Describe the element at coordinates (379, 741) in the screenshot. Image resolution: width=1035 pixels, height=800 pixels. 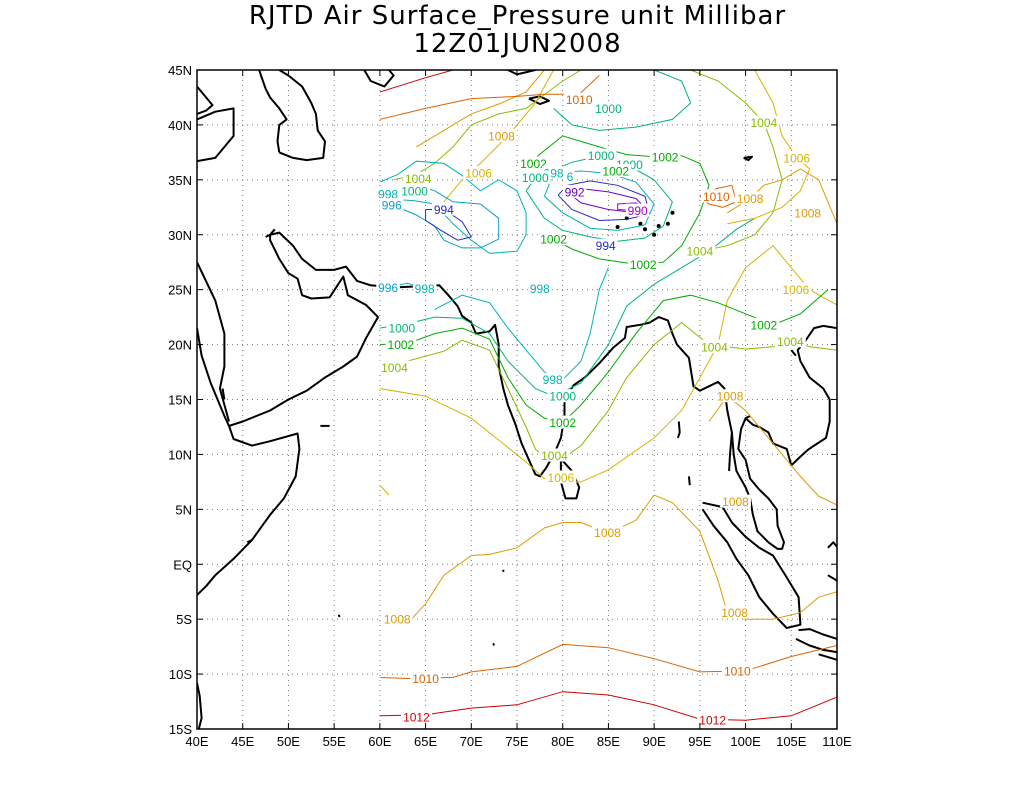
I see `lon-tick-label: 60E` at that location.